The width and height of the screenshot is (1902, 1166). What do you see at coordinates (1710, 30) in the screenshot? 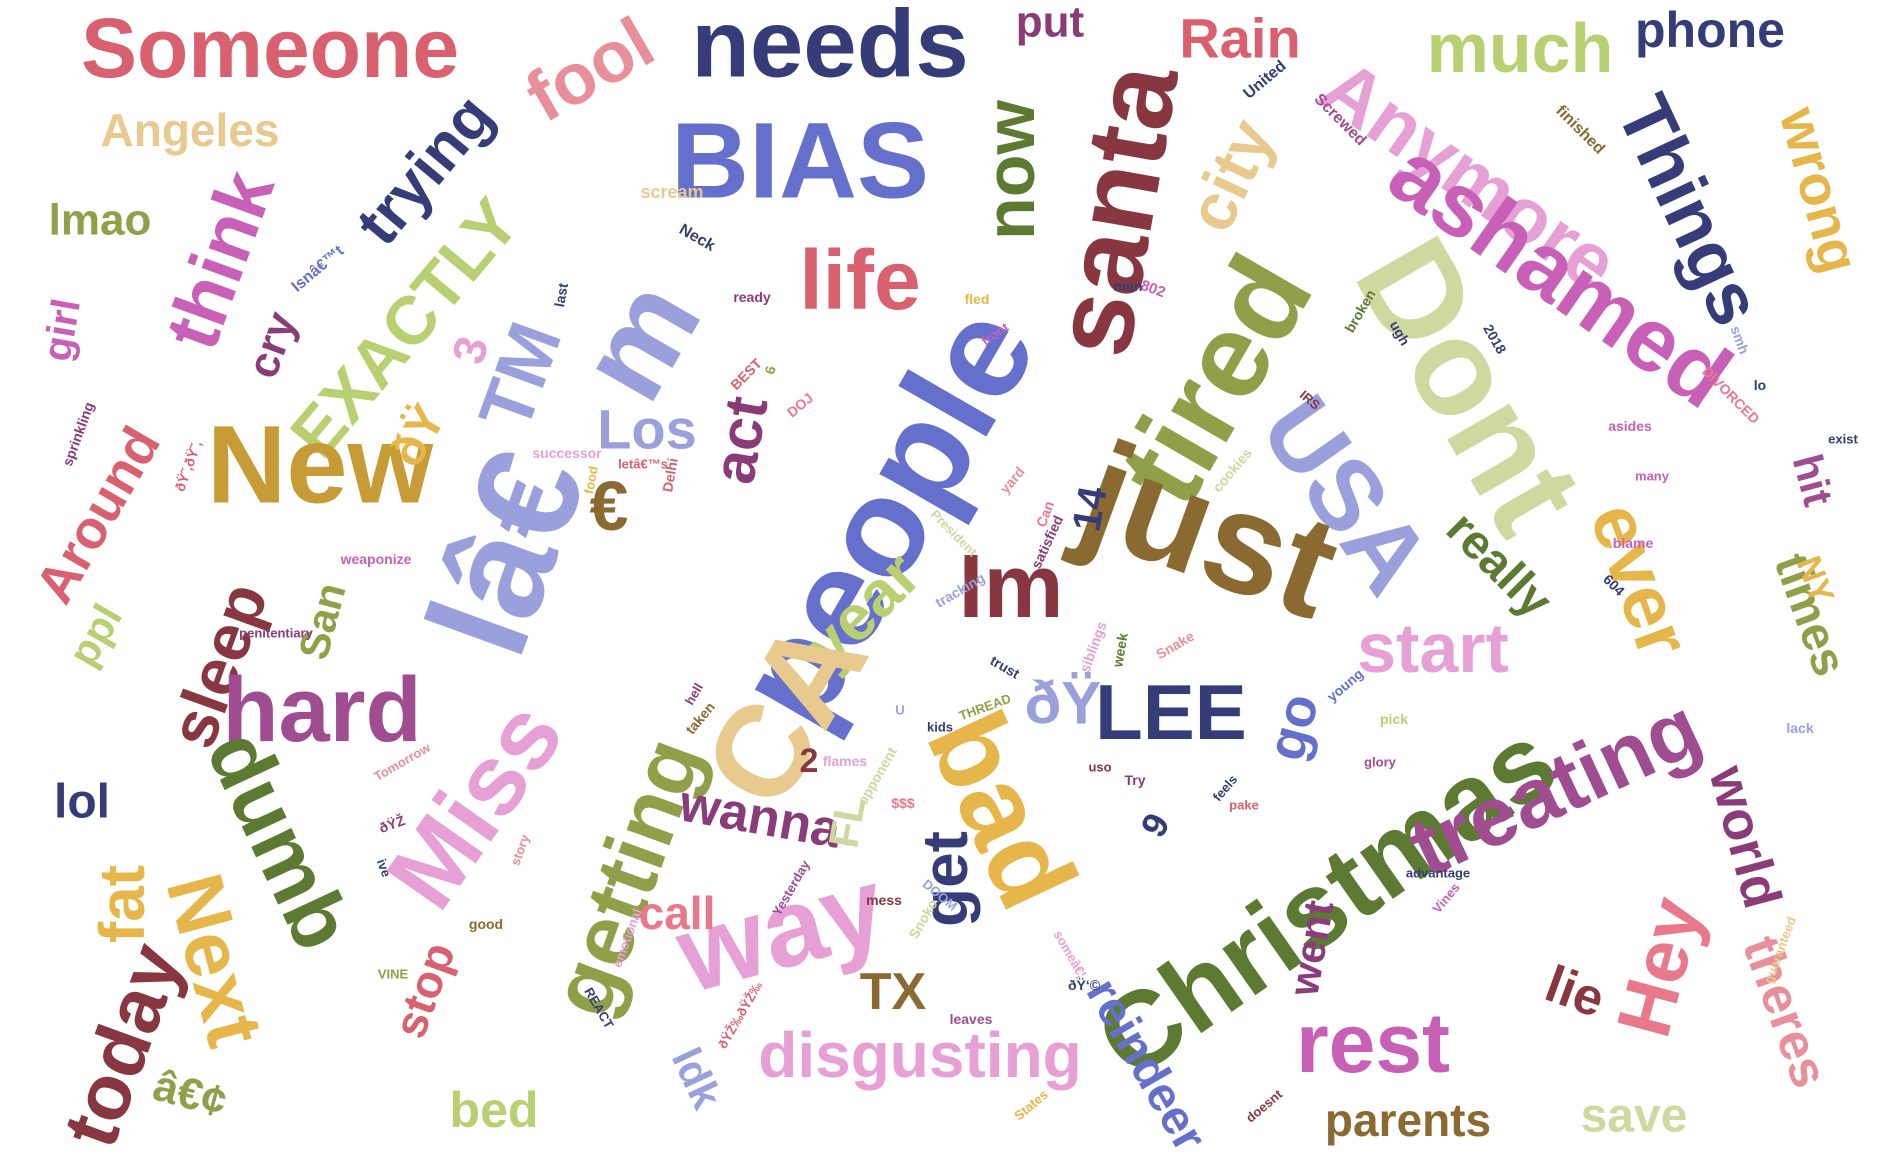
I see `cloud-word: phone` at bounding box center [1710, 30].